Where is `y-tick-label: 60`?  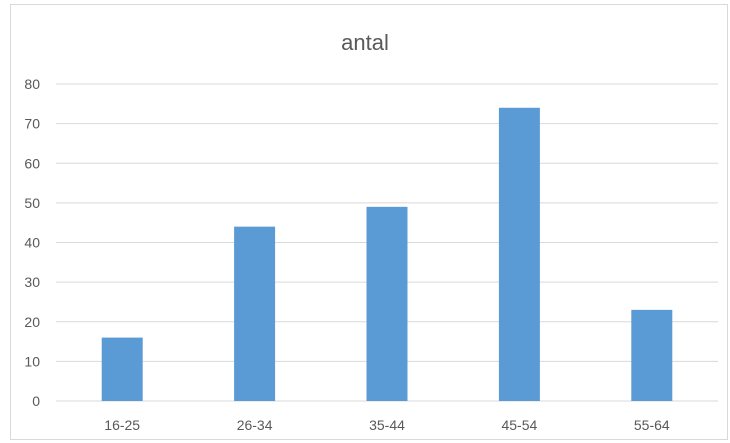 y-tick-label: 60 is located at coordinates (32, 163).